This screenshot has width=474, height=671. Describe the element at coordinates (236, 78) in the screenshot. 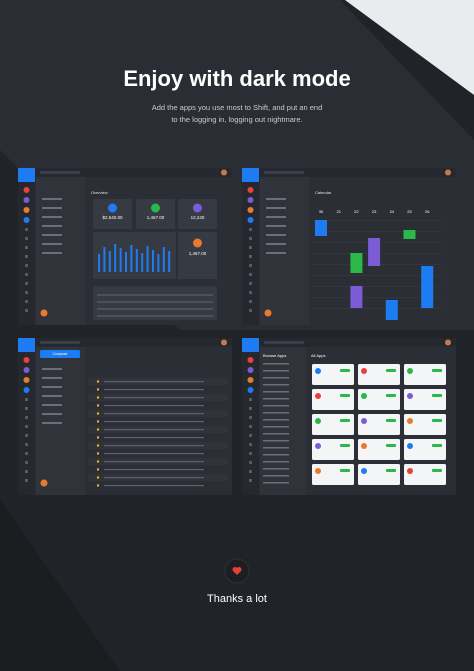

I see `title: Enjoy with dark mode` at that location.